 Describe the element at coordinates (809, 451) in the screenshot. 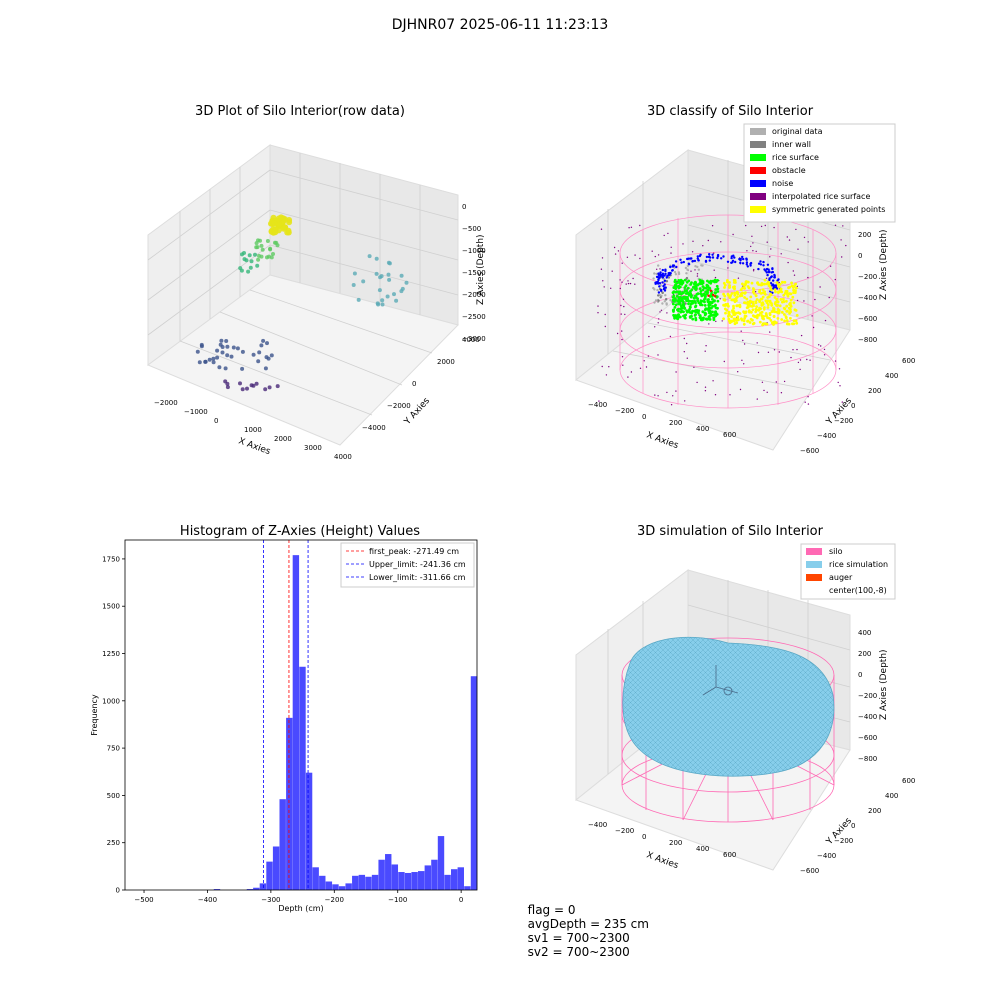

I see `classify-y-tick: −600` at that location.